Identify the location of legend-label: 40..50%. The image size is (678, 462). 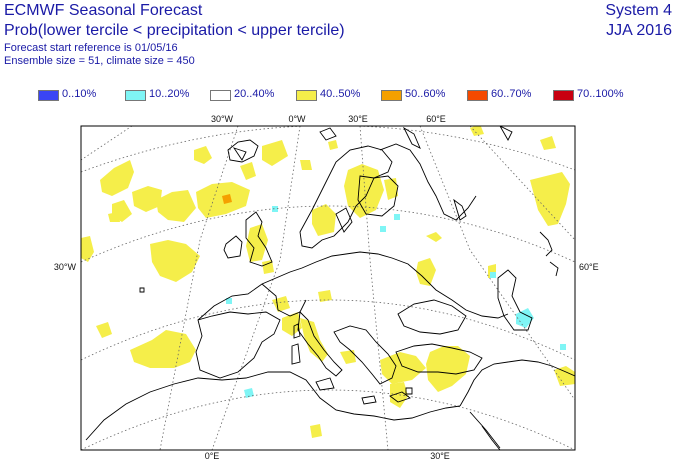
(340, 94).